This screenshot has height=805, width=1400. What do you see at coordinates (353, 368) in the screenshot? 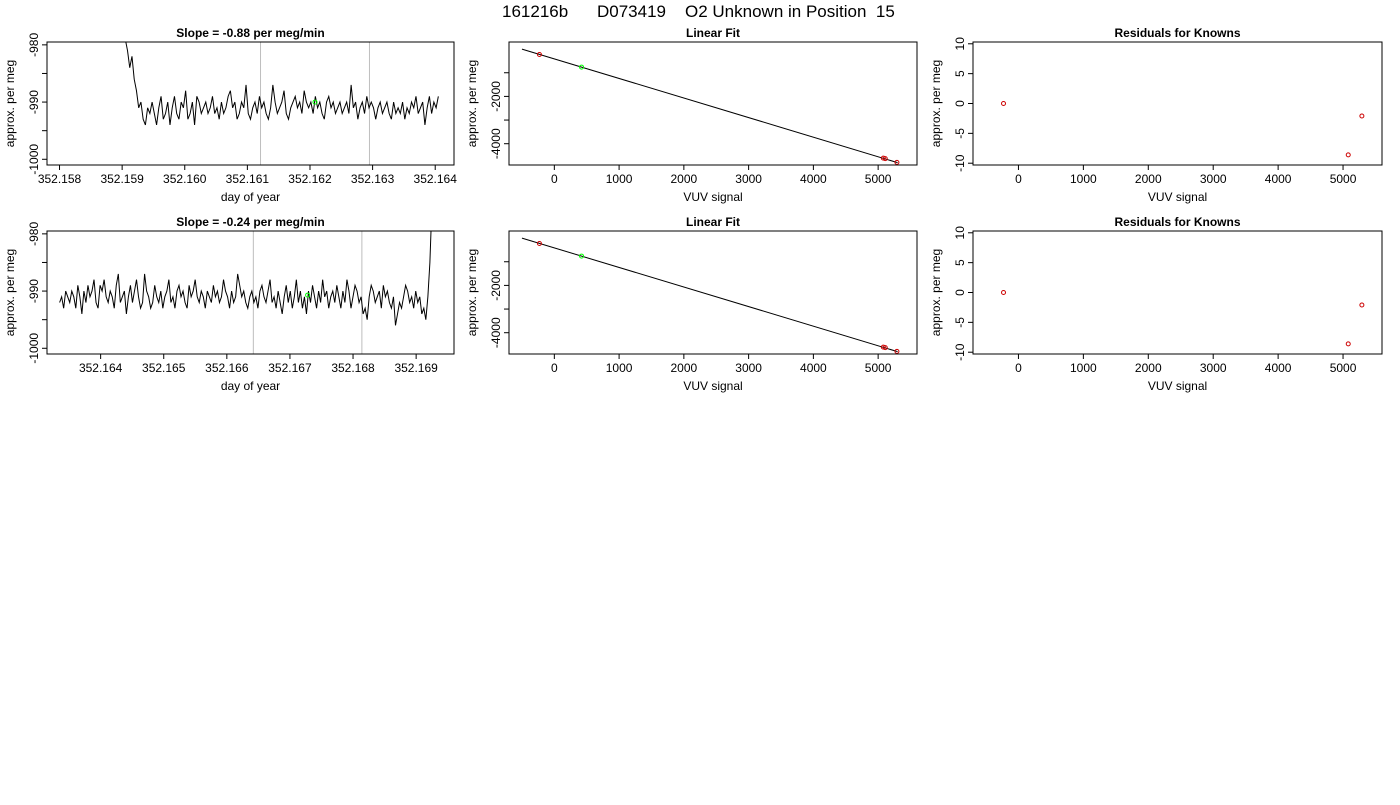
I see `x-tick-label: 352.168` at bounding box center [353, 368].